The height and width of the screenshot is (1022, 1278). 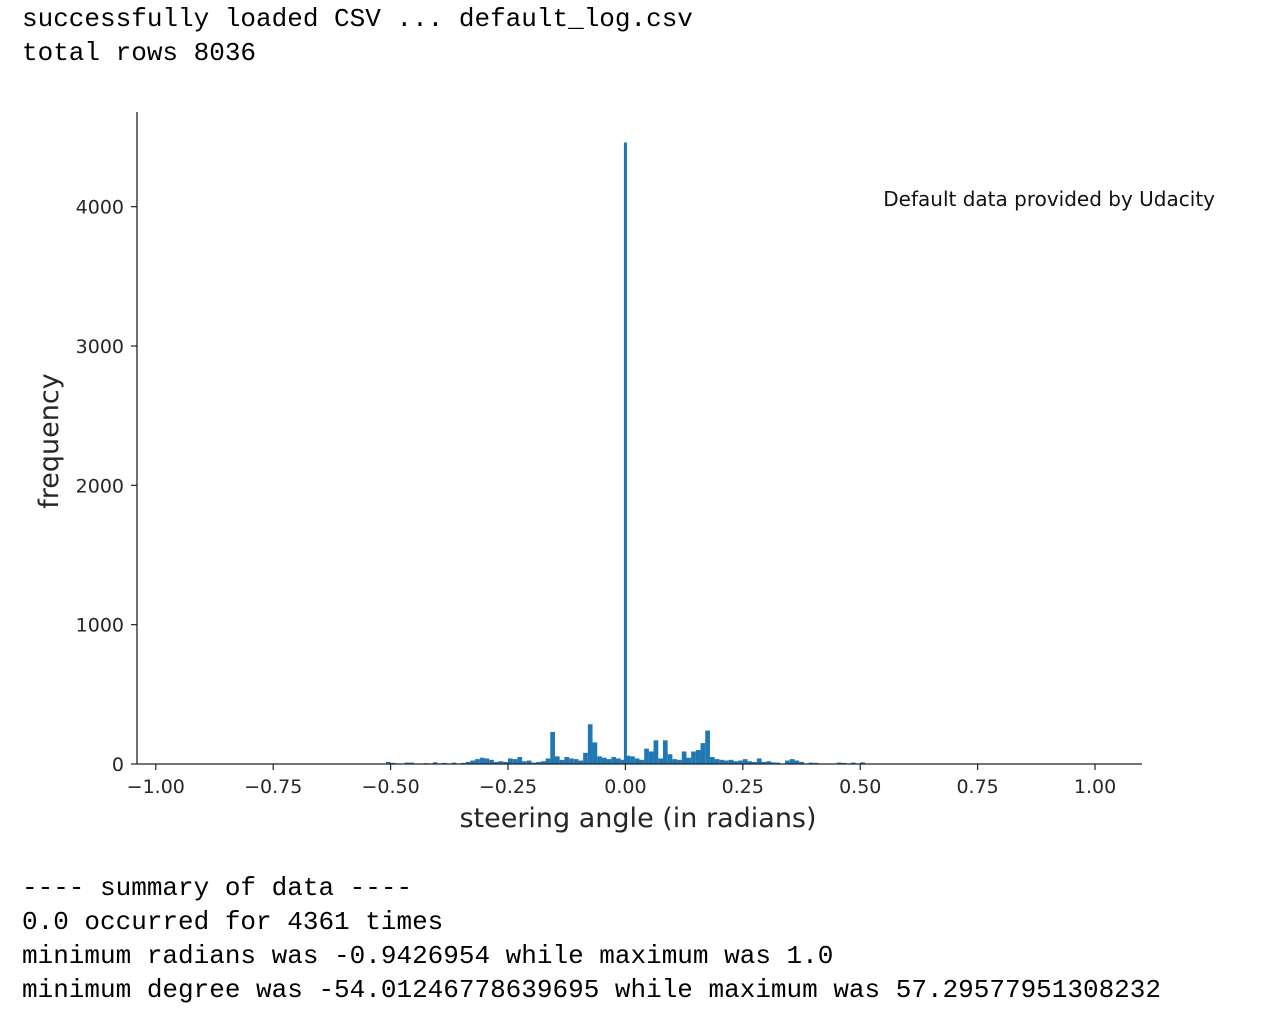 I want to click on x-tick-label: −0.50, so click(x=390, y=787).